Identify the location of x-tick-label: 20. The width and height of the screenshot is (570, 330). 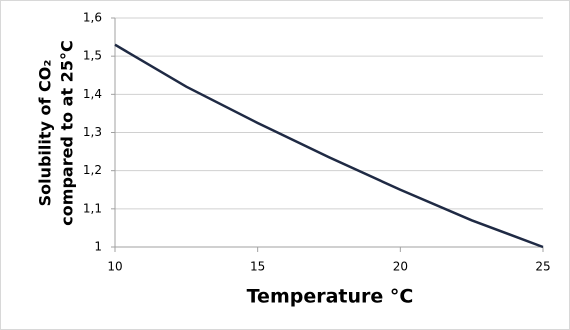
(400, 267).